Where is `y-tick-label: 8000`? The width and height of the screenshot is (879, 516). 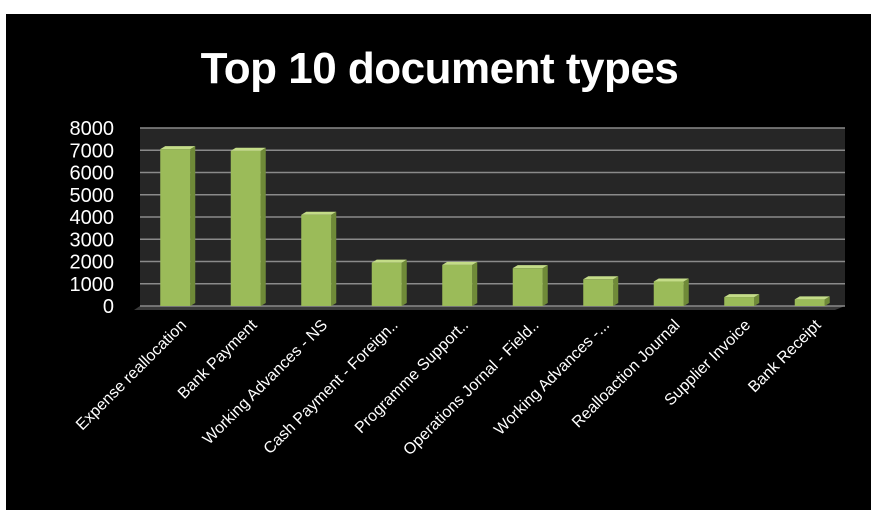
y-tick-label: 8000 is located at coordinates (92, 129).